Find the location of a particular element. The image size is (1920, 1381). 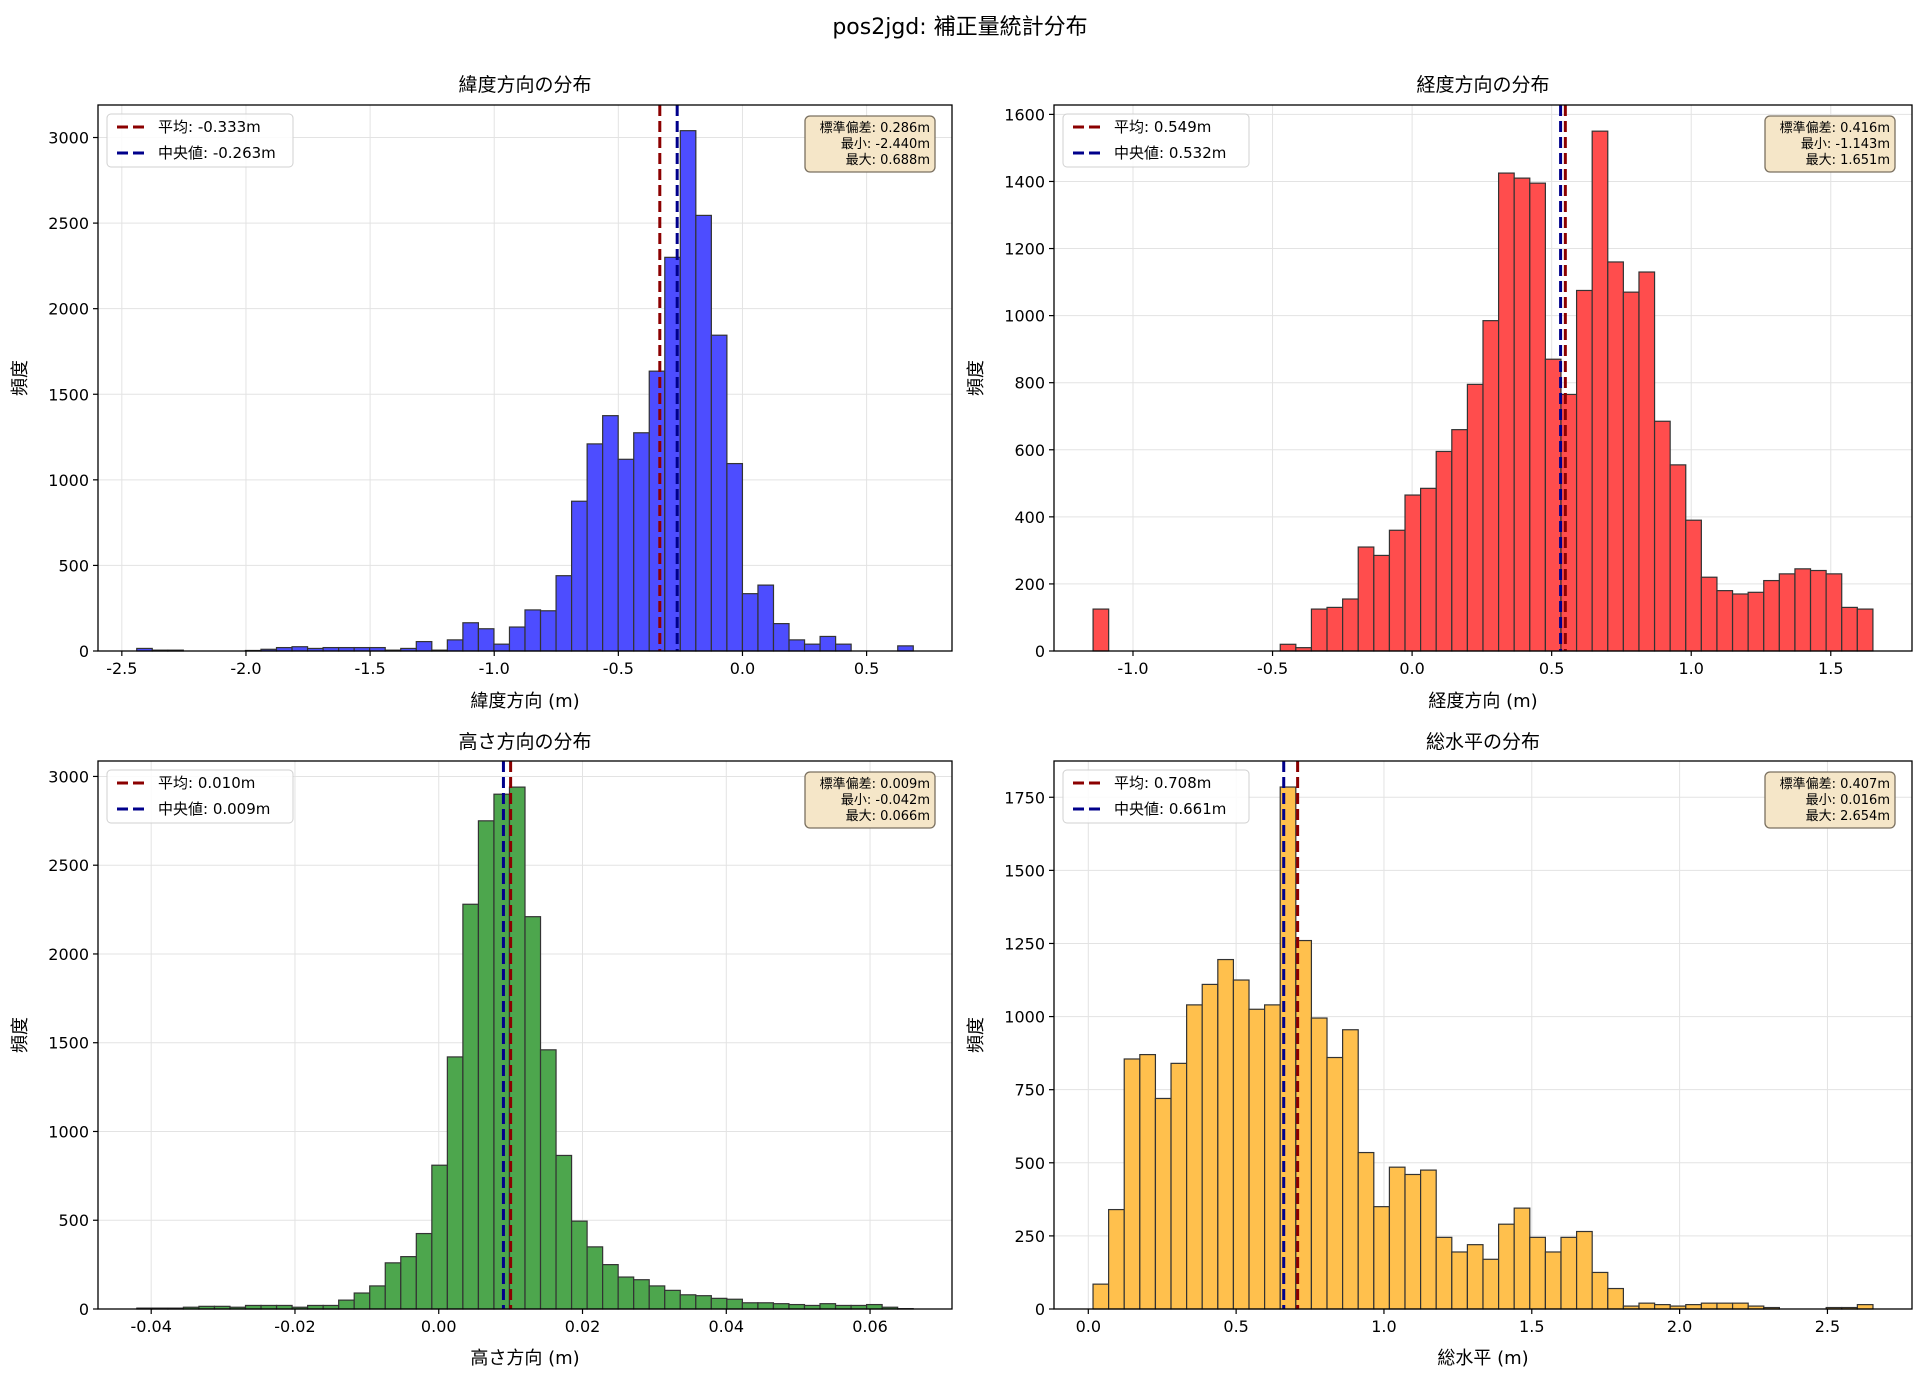

x-tick-label: 1.5 is located at coordinates (1531, 1326).